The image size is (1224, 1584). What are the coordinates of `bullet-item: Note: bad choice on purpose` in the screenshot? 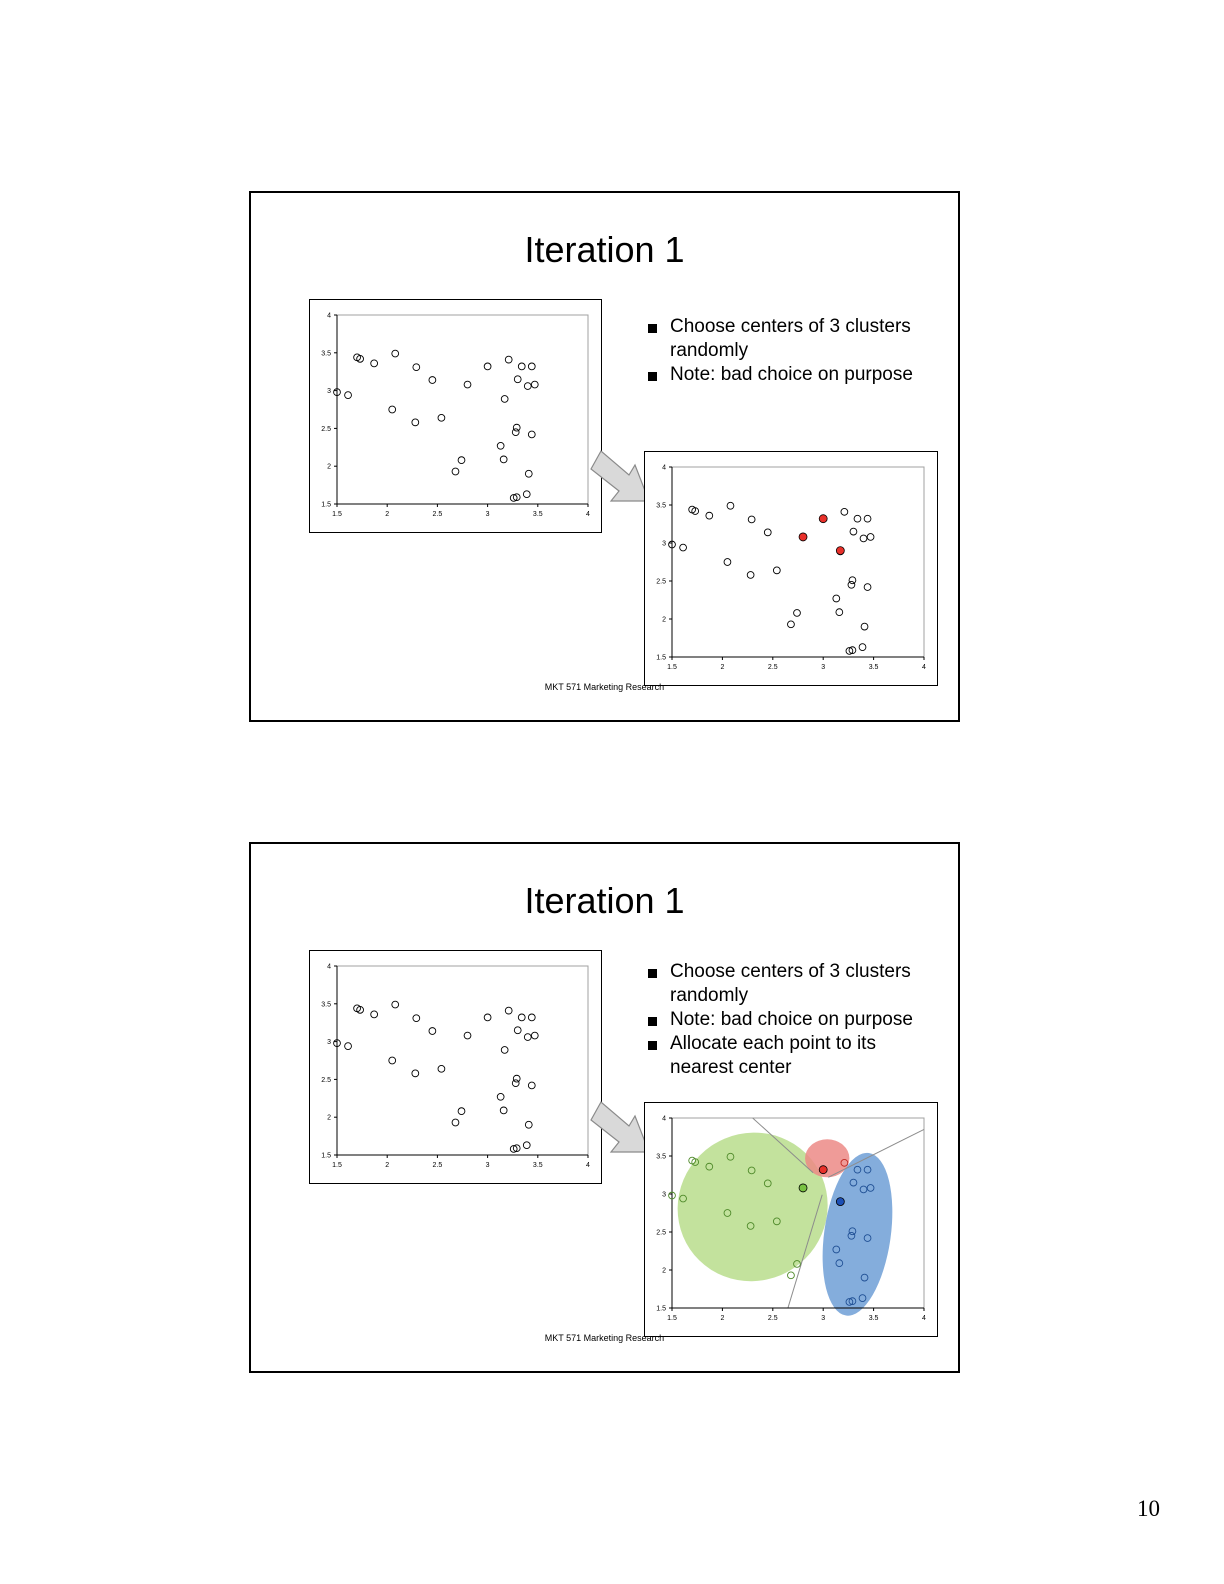 It's located at (791, 1020).